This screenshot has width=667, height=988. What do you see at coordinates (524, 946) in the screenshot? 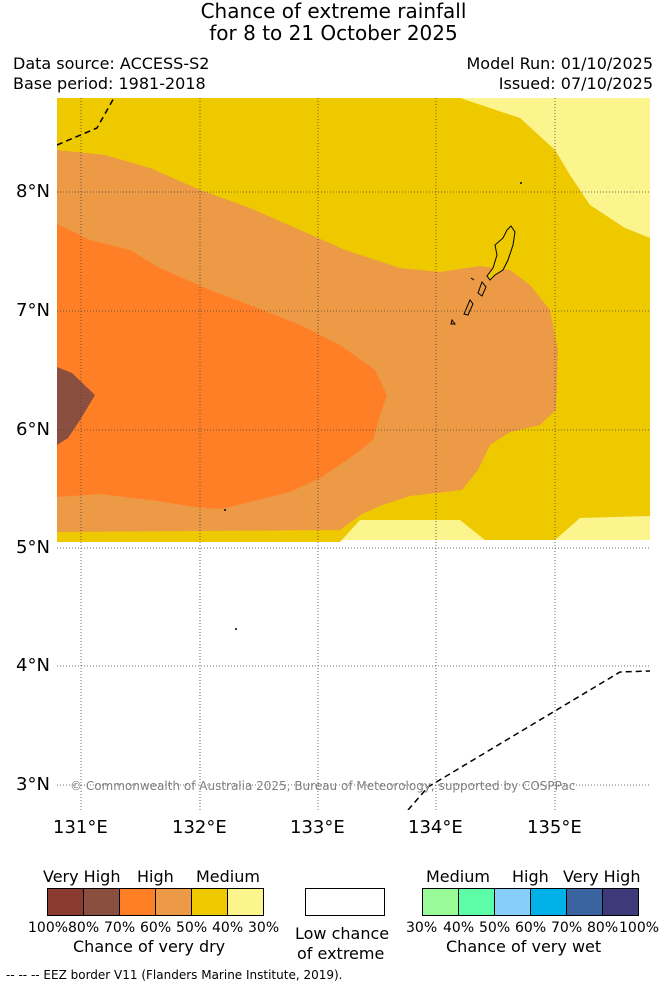
I see `wet-legend-label: Chance of very wet` at bounding box center [524, 946].